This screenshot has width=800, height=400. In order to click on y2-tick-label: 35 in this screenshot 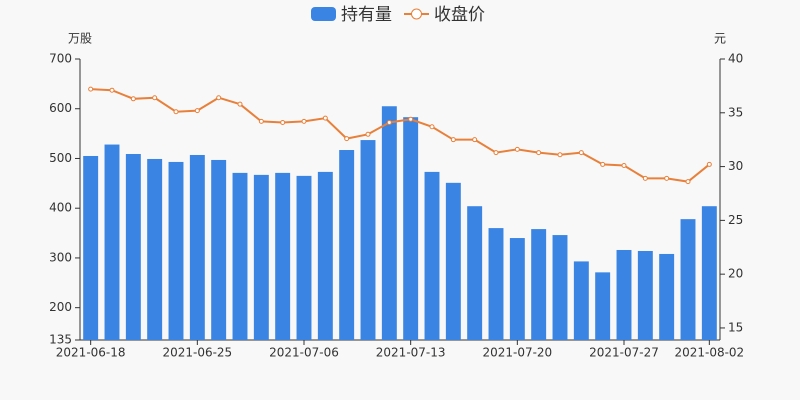, I will do `click(735, 112)`.